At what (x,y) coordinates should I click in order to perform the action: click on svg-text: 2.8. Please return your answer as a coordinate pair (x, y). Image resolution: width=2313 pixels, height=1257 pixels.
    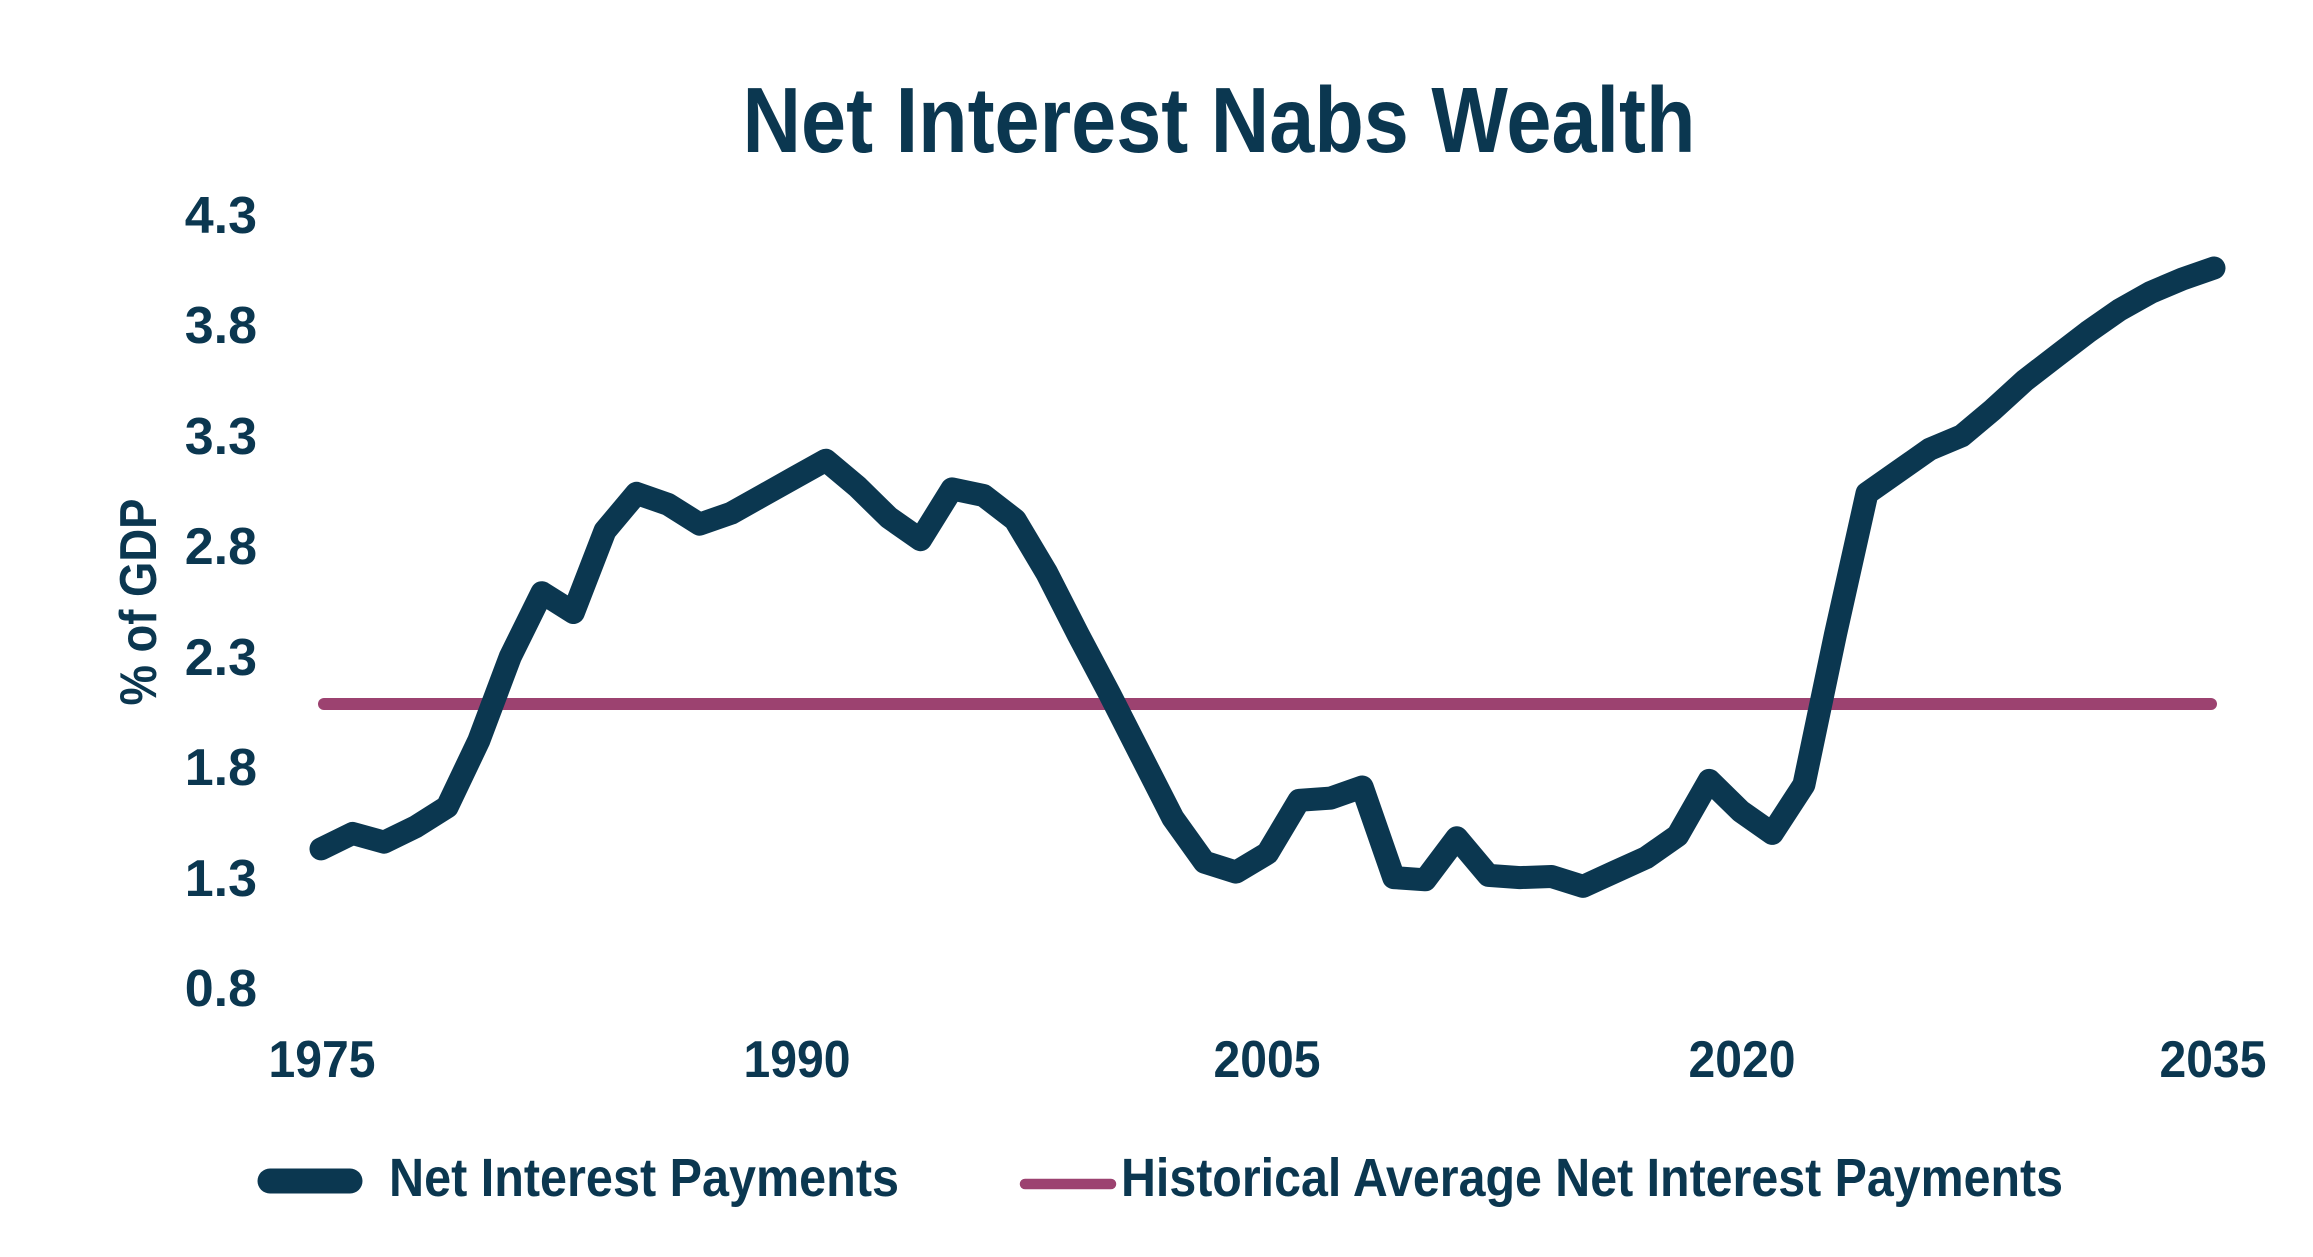
    Looking at the image, I should click on (221, 547).